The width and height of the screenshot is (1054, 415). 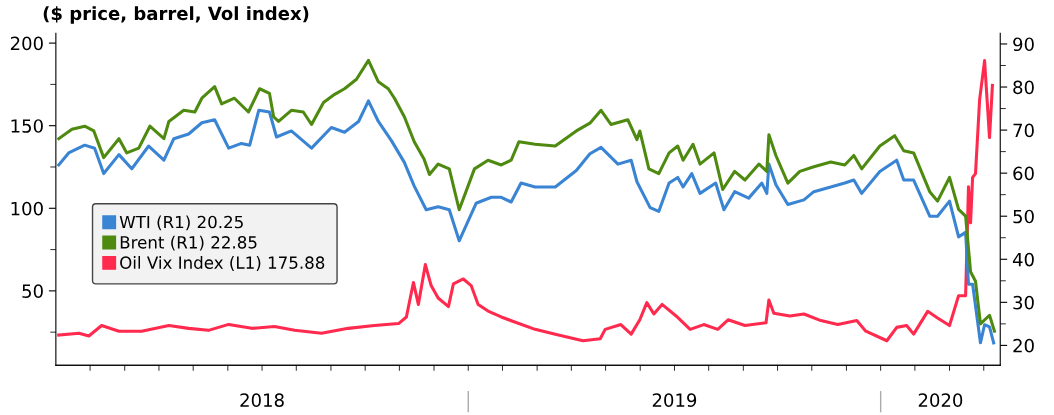 What do you see at coordinates (674, 400) in the screenshot?
I see `x-tick-label: 2019` at bounding box center [674, 400].